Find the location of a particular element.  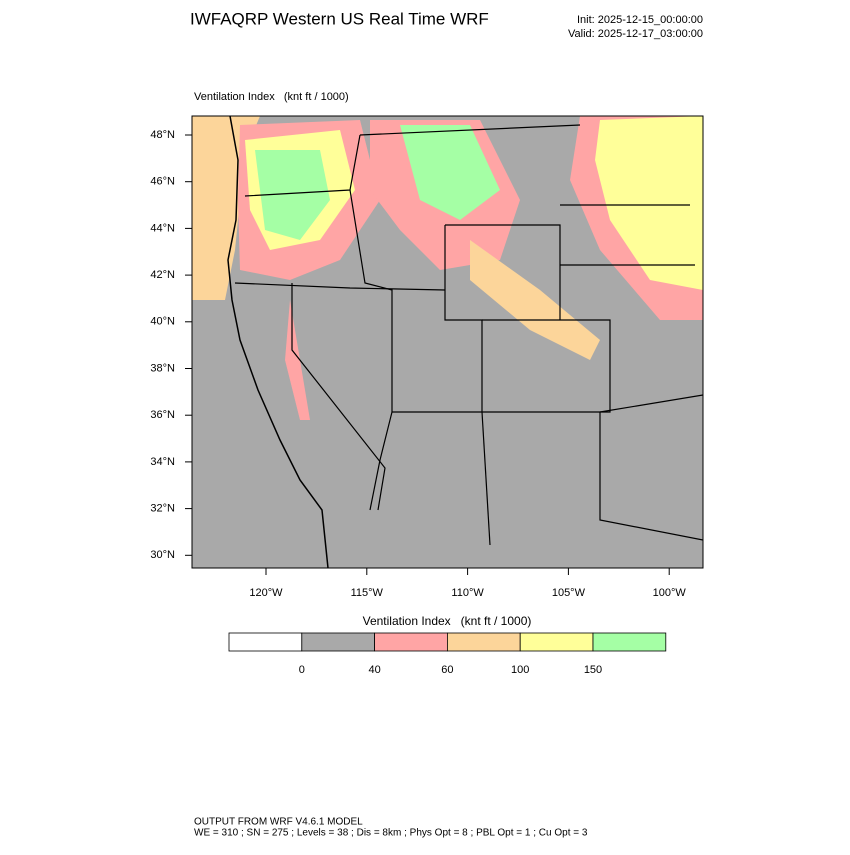

lat-label: 48°N is located at coordinates (162, 135).